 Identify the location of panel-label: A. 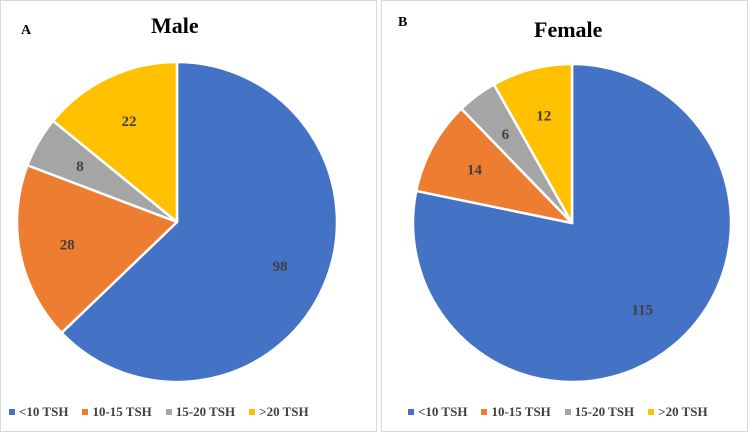
(26, 30).